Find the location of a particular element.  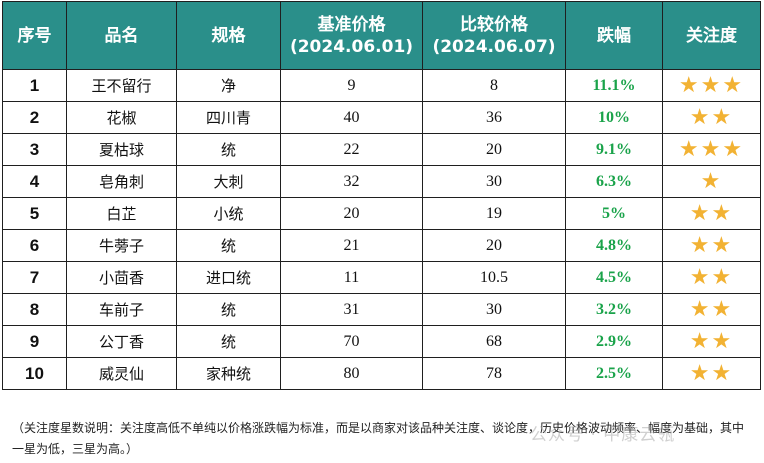

header-compare-price: 比较价格 (2024.06.07) is located at coordinates (494, 35).